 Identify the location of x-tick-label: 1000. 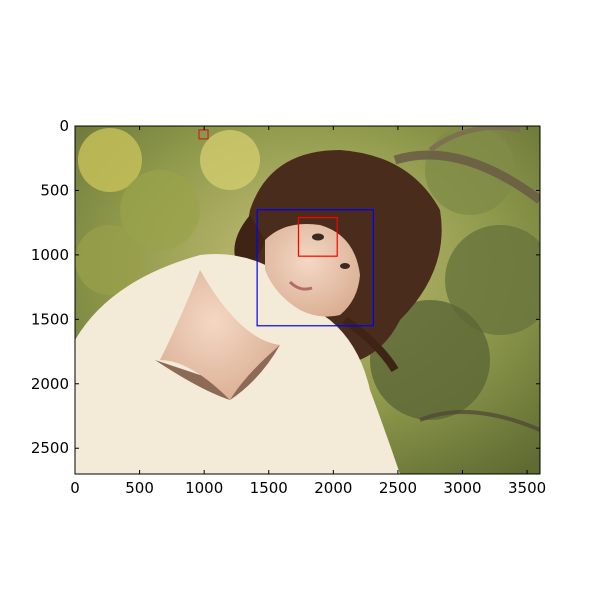
(204, 488).